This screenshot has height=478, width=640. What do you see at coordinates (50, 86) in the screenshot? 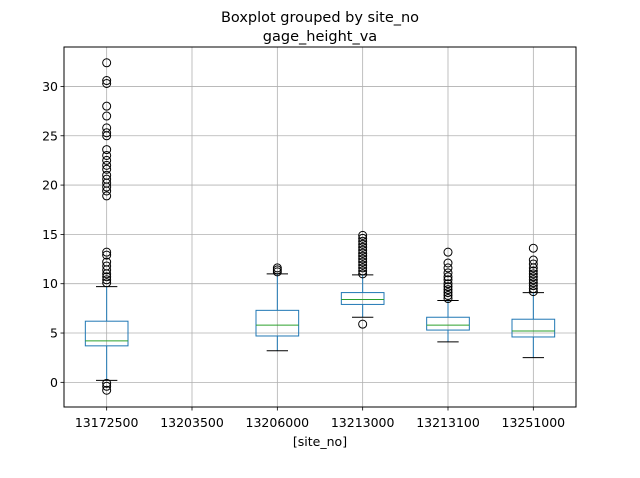
I see `y-tick-label: 30` at bounding box center [50, 86].